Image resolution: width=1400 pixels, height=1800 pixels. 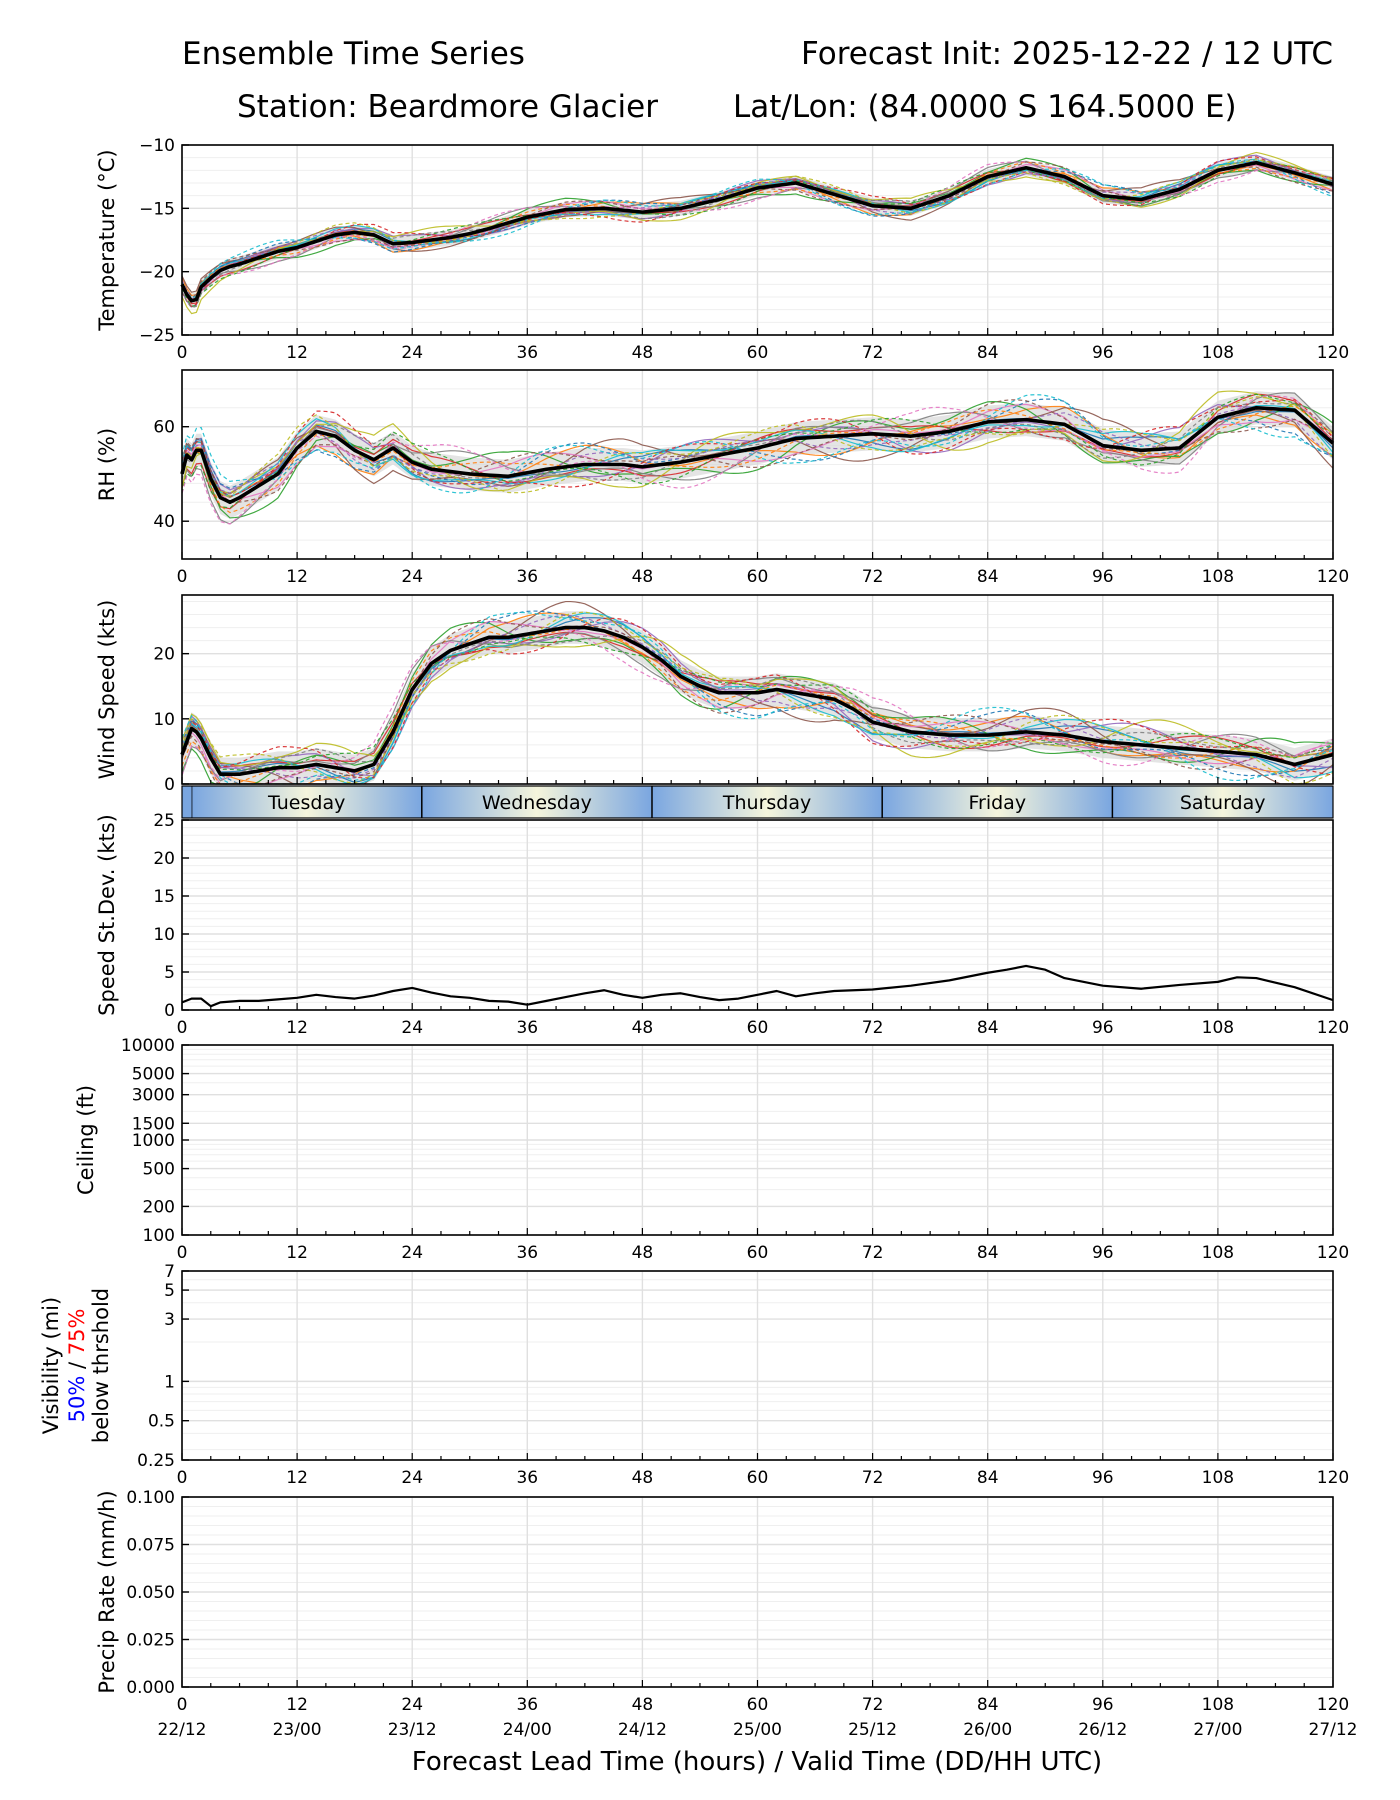 What do you see at coordinates (86, 1140) in the screenshot?
I see `y-axis-label: Ceiling (ft)` at bounding box center [86, 1140].